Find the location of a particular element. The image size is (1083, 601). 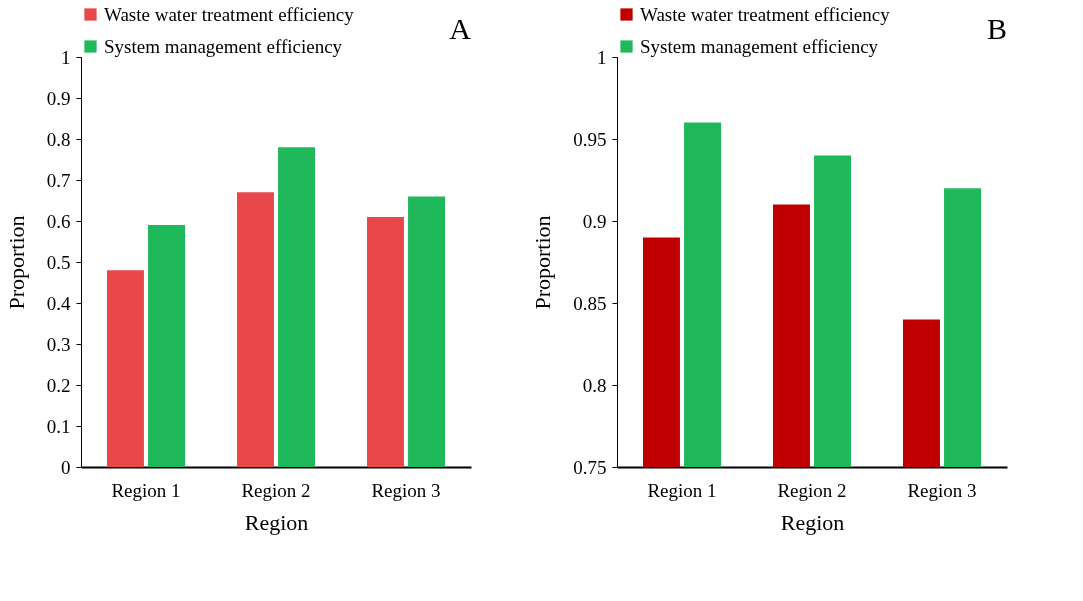

y-tick-label: 0.3 is located at coordinates (58, 344).